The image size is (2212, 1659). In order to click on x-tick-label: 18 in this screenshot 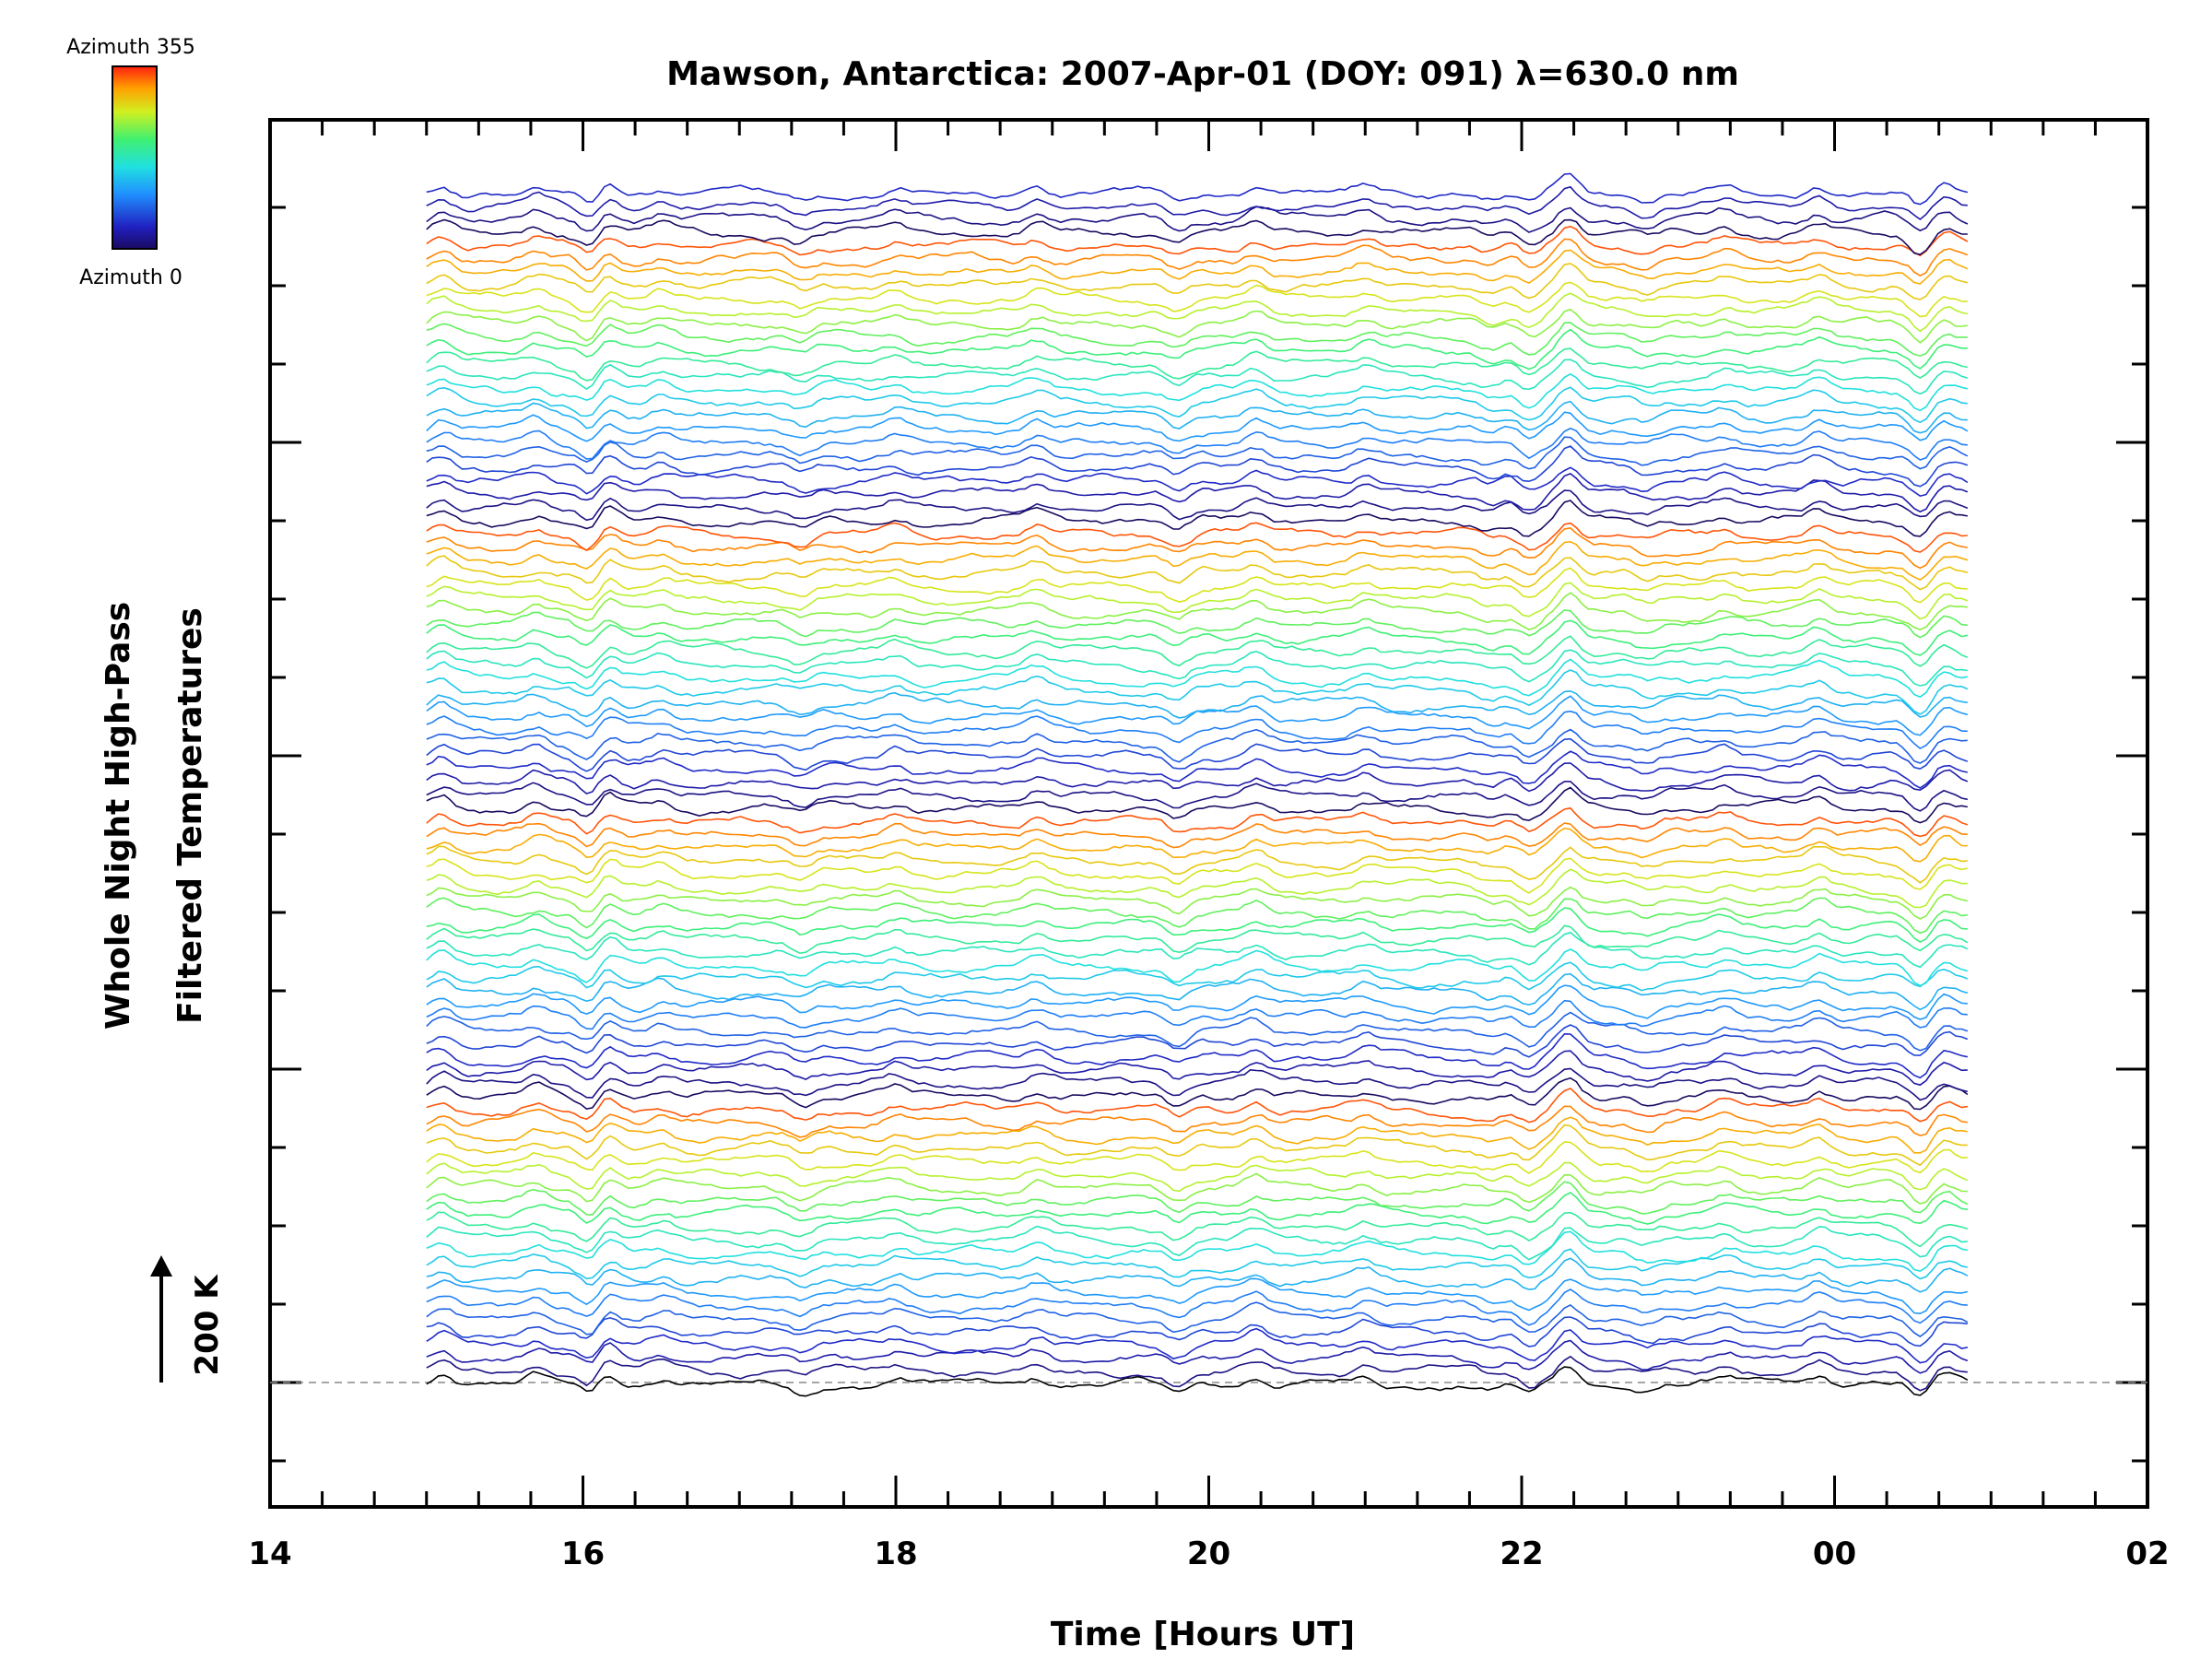, I will do `click(895, 1553)`.